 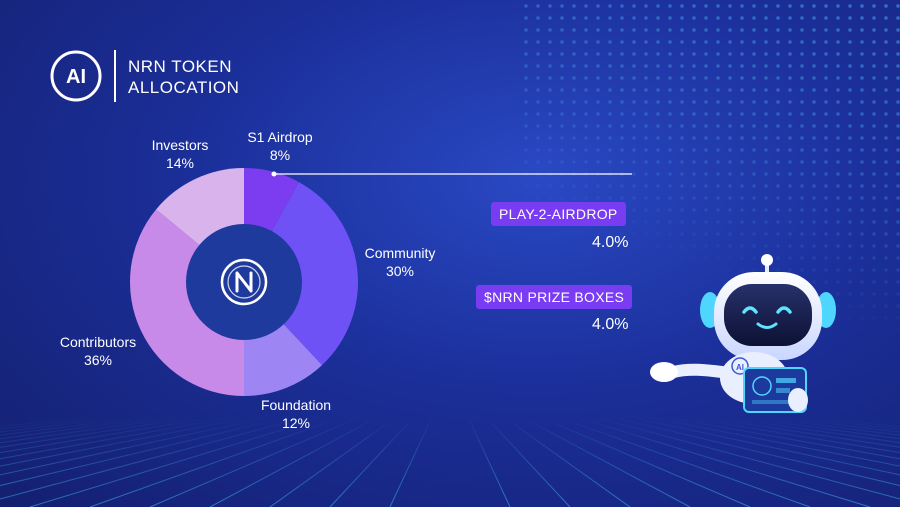 I want to click on robot-chest-text: AI, so click(x=740, y=367).